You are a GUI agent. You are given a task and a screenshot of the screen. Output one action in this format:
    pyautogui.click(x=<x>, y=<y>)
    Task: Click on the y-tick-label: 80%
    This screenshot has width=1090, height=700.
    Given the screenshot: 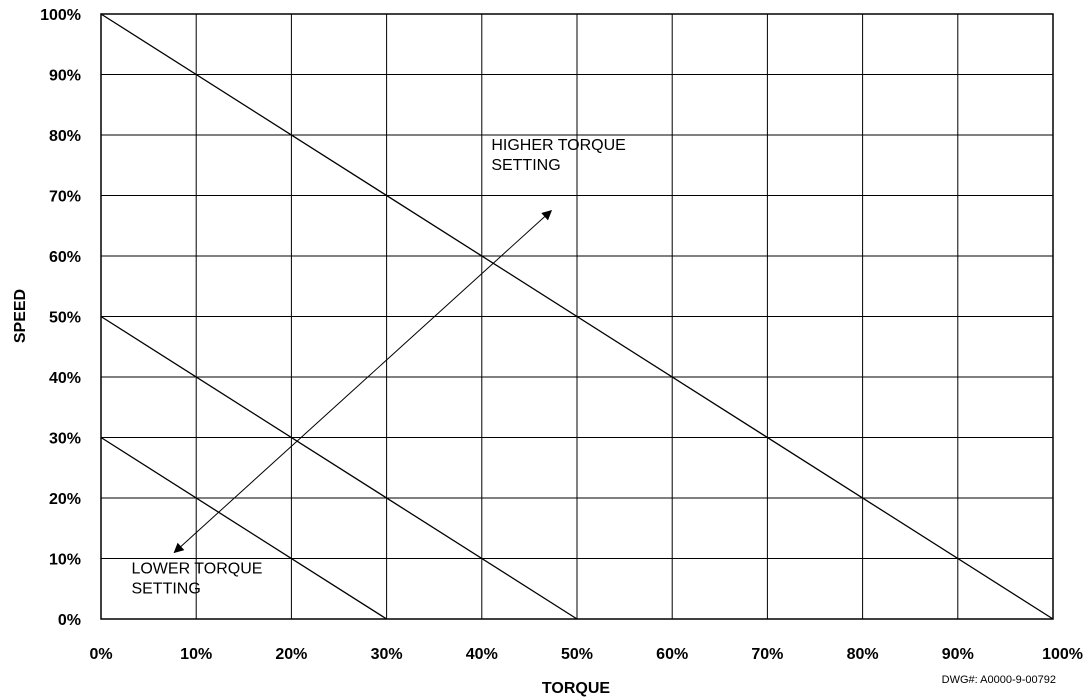 What is the action you would take?
    pyautogui.click(x=65, y=136)
    